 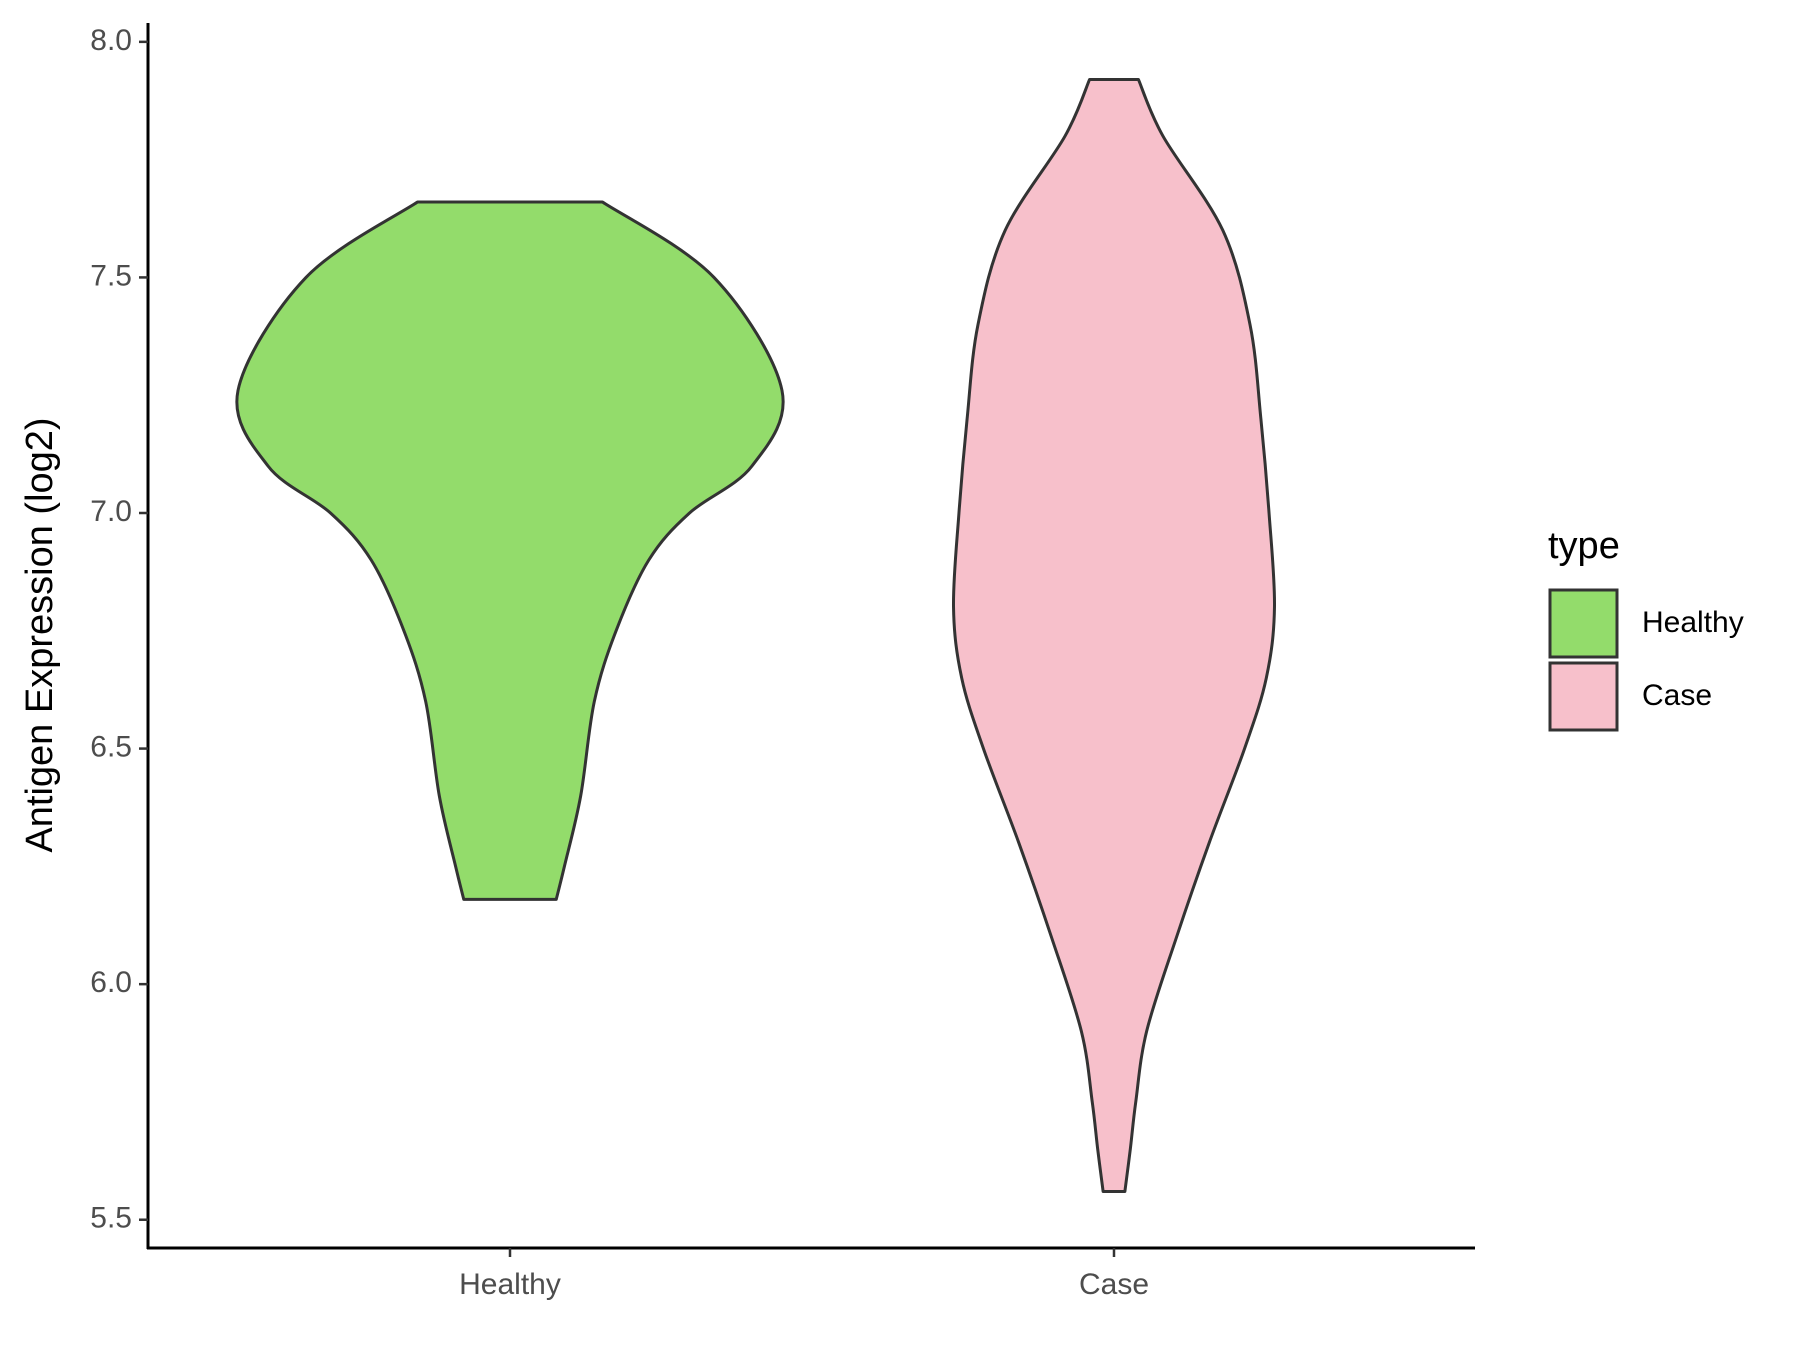 I want to click on legend-text: Healthy, so click(x=1693, y=622).